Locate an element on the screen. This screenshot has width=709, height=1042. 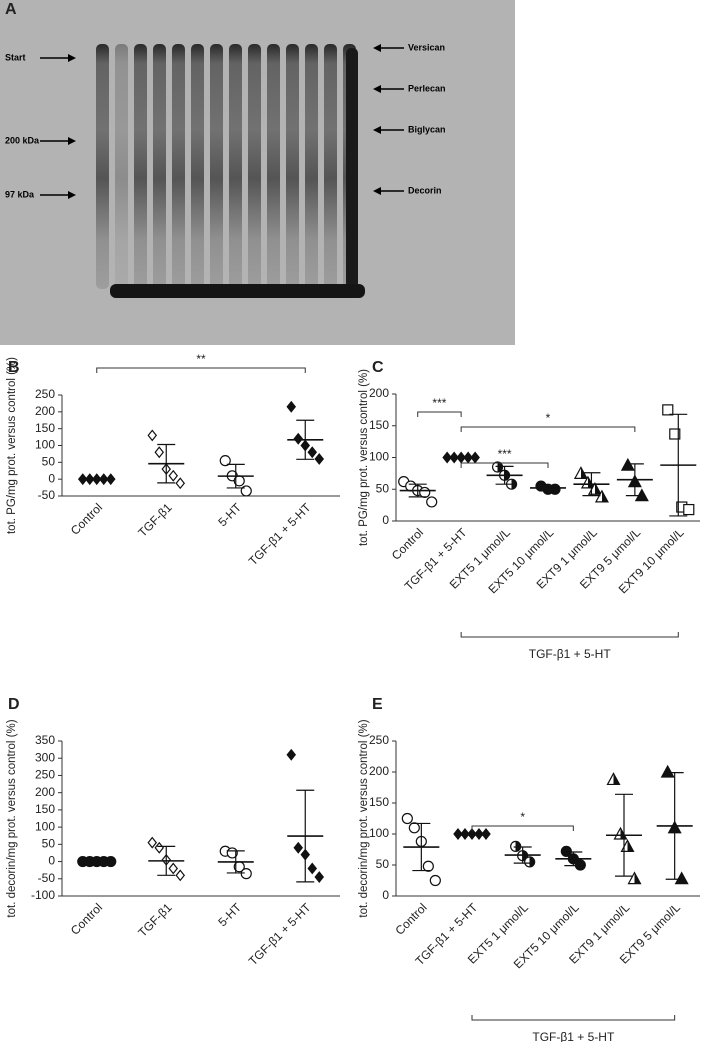
gel-label: Versican is located at coordinates (426, 47).